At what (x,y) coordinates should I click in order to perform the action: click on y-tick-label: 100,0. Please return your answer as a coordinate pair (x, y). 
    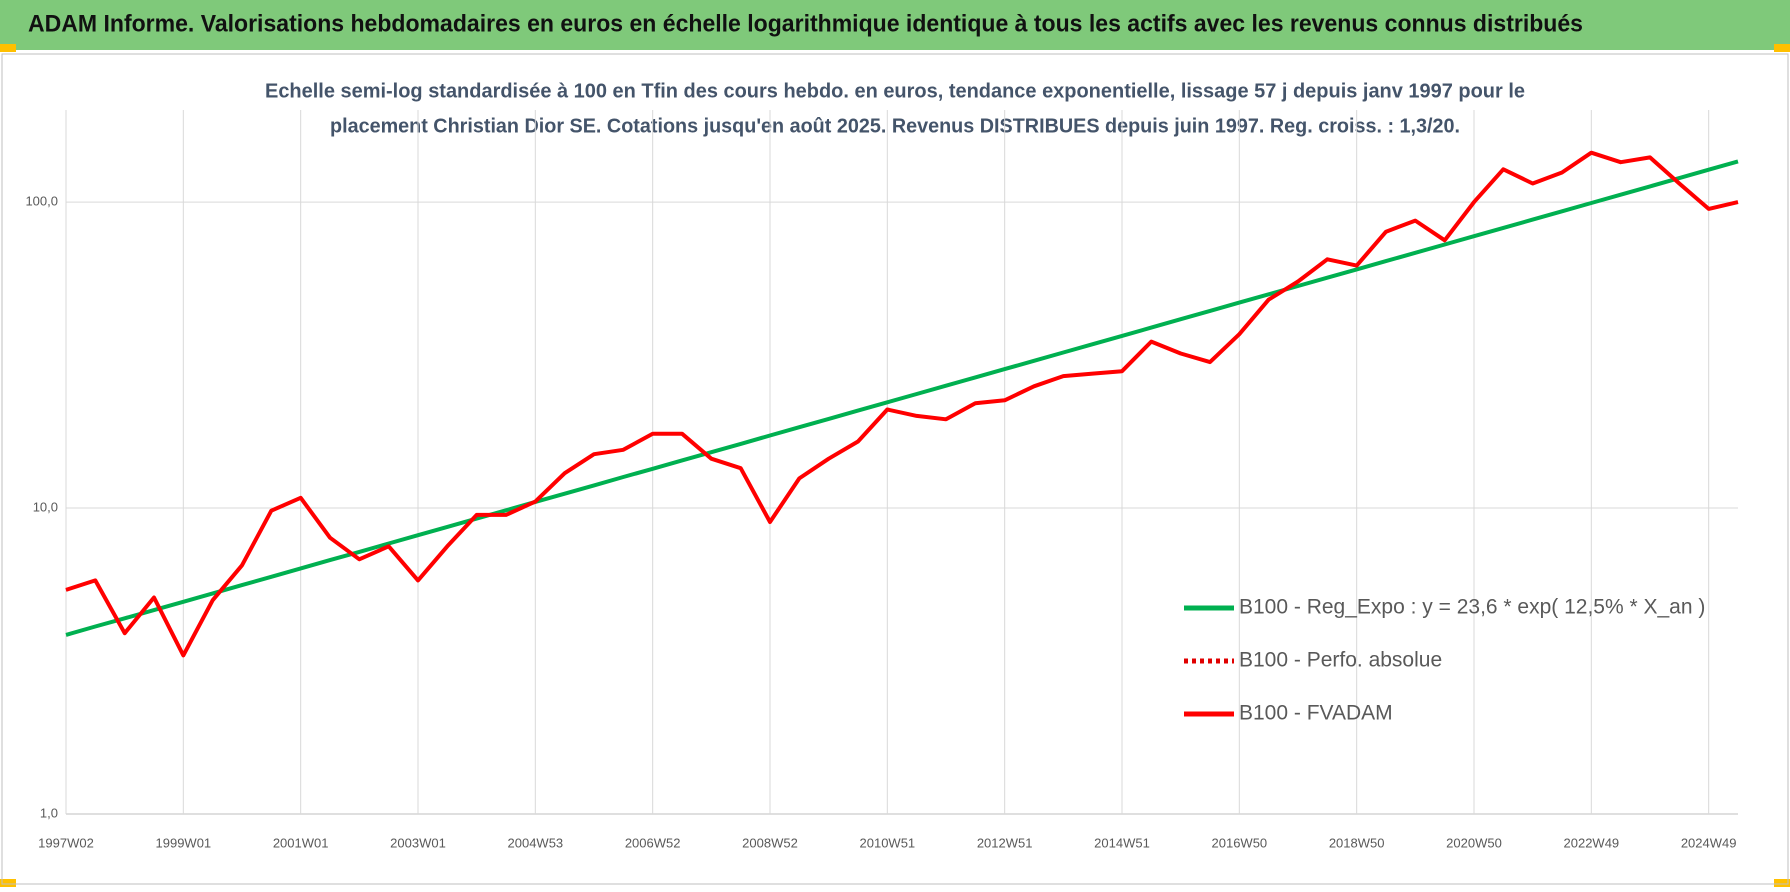
    Looking at the image, I should click on (41, 201).